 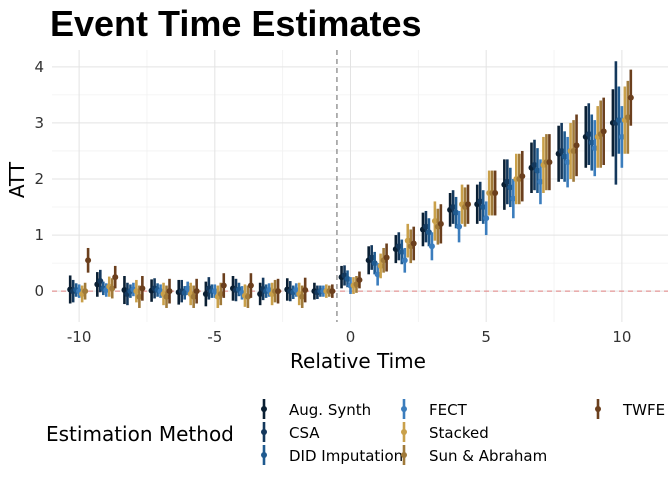 What do you see at coordinates (330, 410) in the screenshot?
I see `legend-label: Aug. Synth` at bounding box center [330, 410].